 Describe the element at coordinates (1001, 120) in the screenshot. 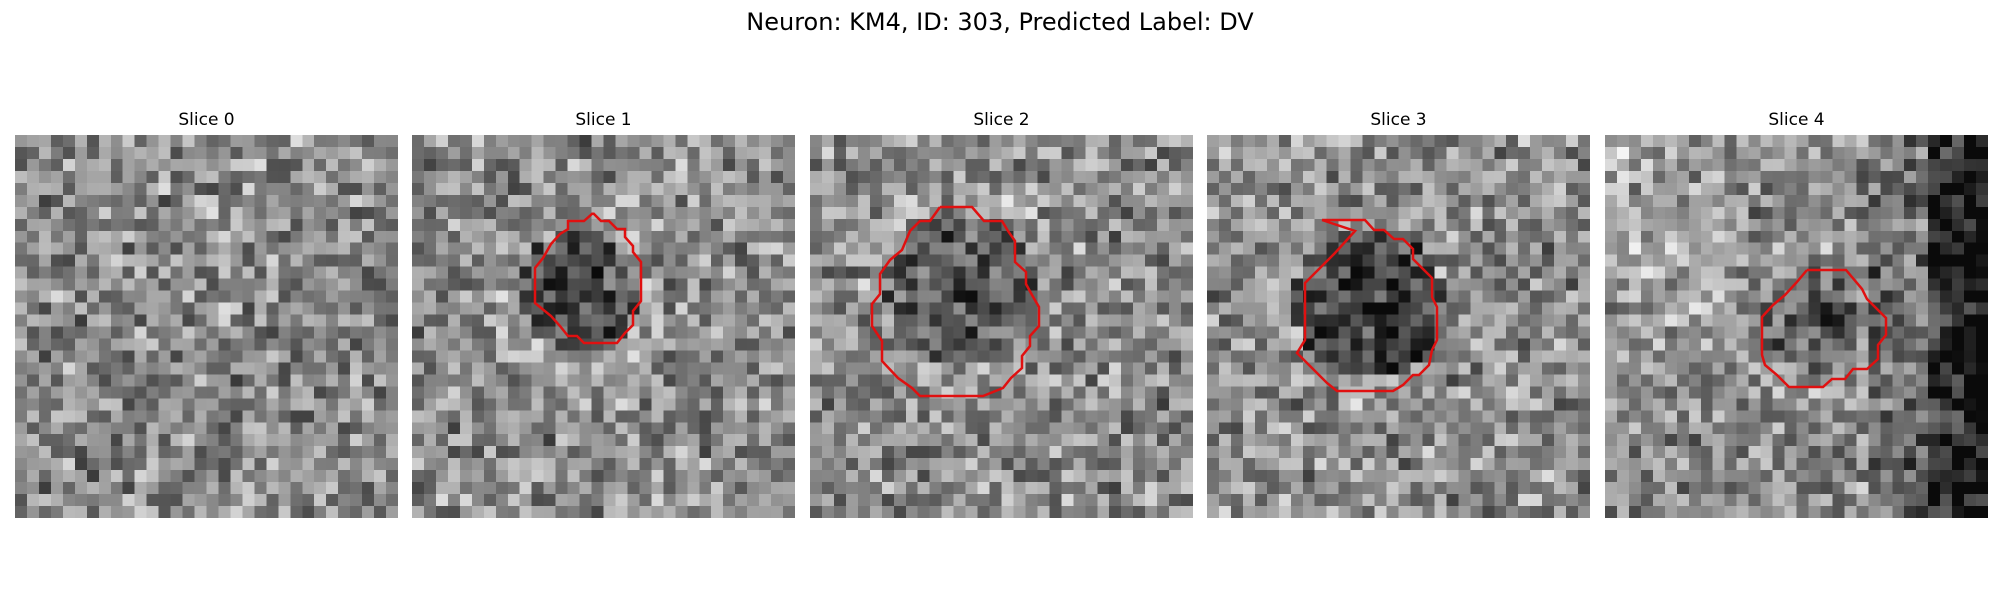

I see `slice-title: Slice 2` at that location.